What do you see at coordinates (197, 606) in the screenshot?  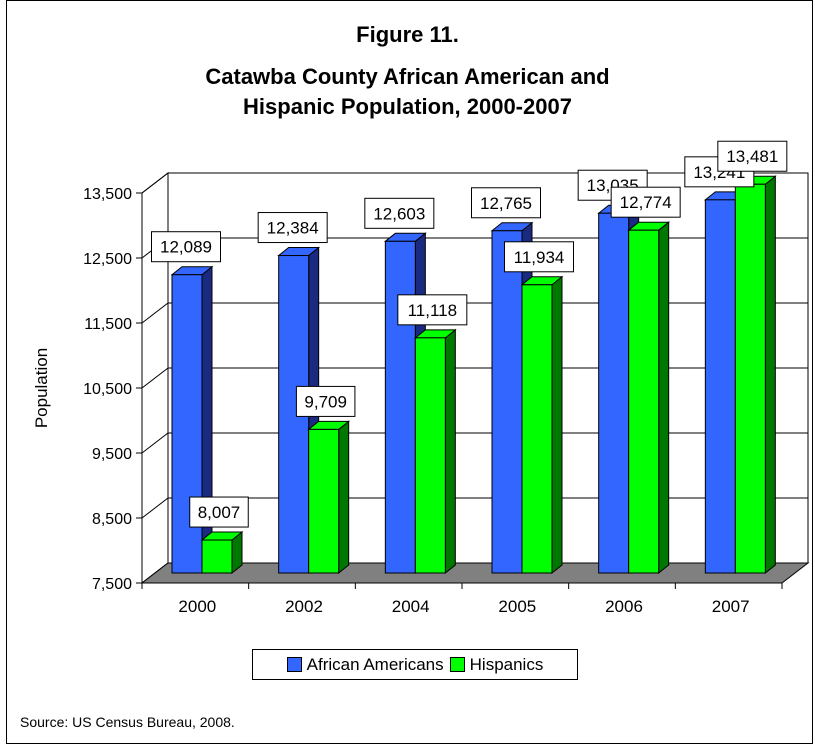 I see `x-tick-label: 2000` at bounding box center [197, 606].